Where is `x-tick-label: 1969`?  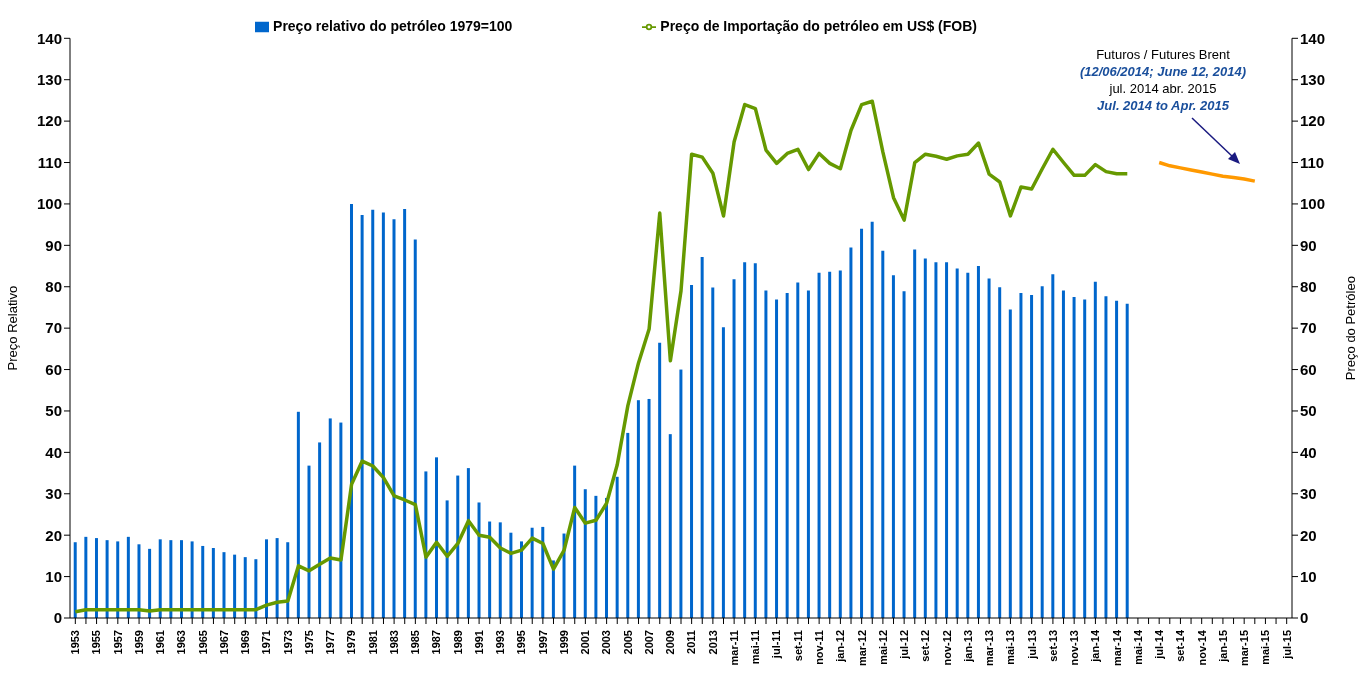 x-tick-label: 1969 is located at coordinates (245, 642).